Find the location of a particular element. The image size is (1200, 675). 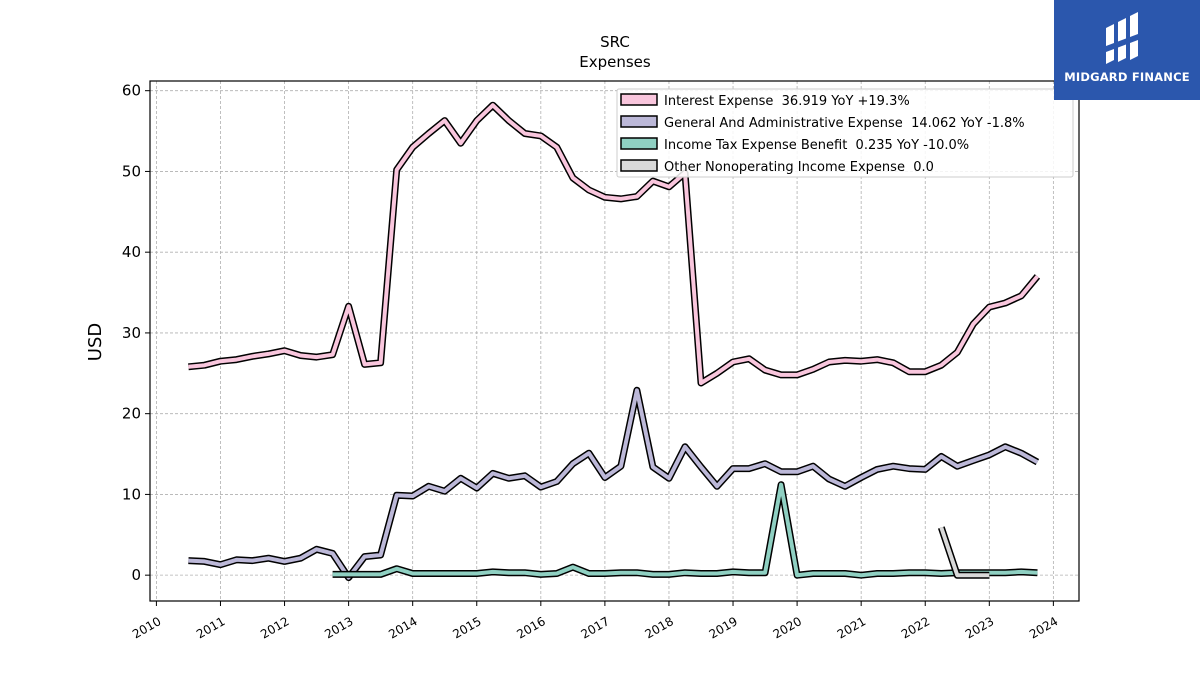

x-tick-label: 2022 is located at coordinates (915, 627).